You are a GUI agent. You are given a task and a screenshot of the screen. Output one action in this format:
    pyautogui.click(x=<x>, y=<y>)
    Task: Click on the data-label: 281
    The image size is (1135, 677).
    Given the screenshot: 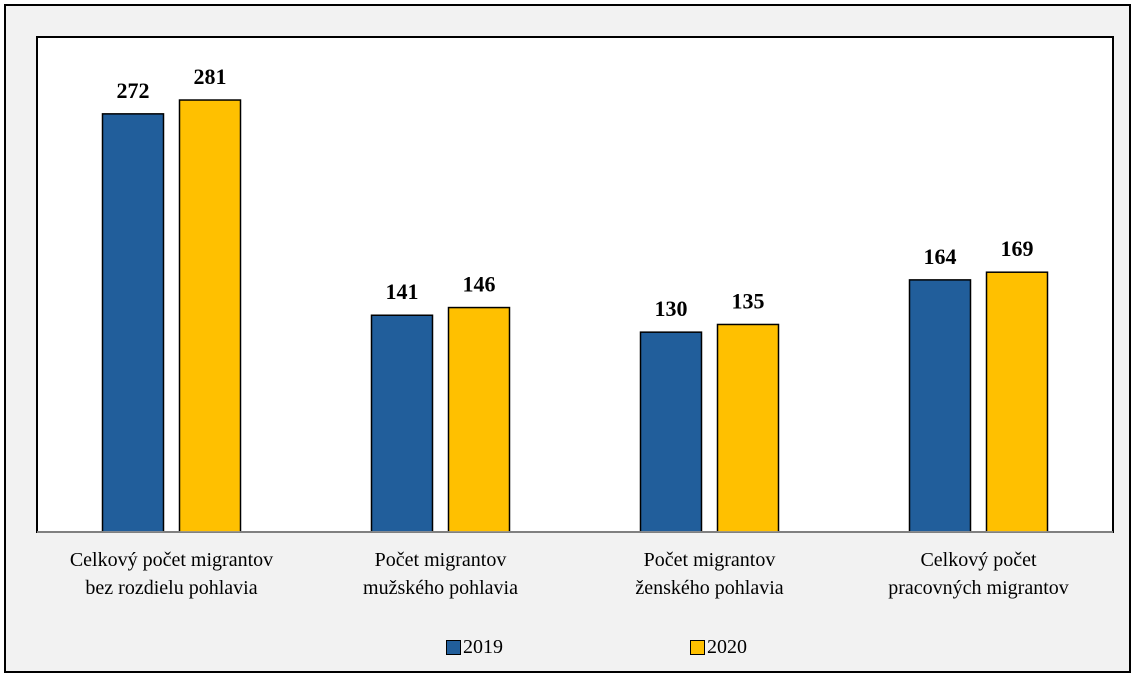 What is the action you would take?
    pyautogui.click(x=210, y=76)
    